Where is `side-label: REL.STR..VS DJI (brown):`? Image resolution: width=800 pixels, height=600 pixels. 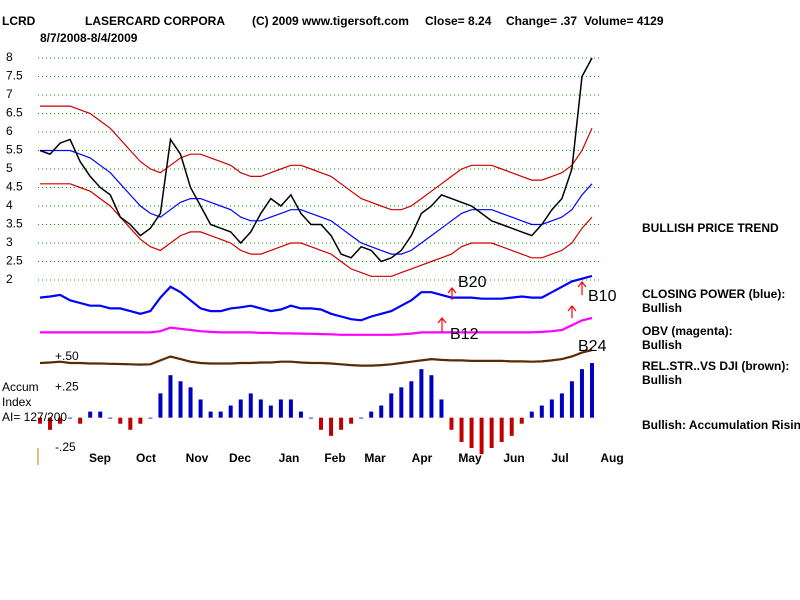
side-label: REL.STR..VS DJI (brown): is located at coordinates (715, 366).